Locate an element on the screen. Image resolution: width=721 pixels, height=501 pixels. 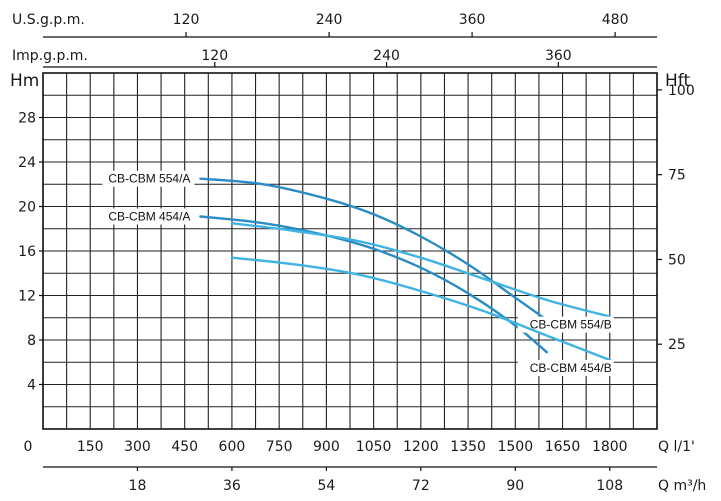
y-tick-label: 8 is located at coordinates (31, 341).